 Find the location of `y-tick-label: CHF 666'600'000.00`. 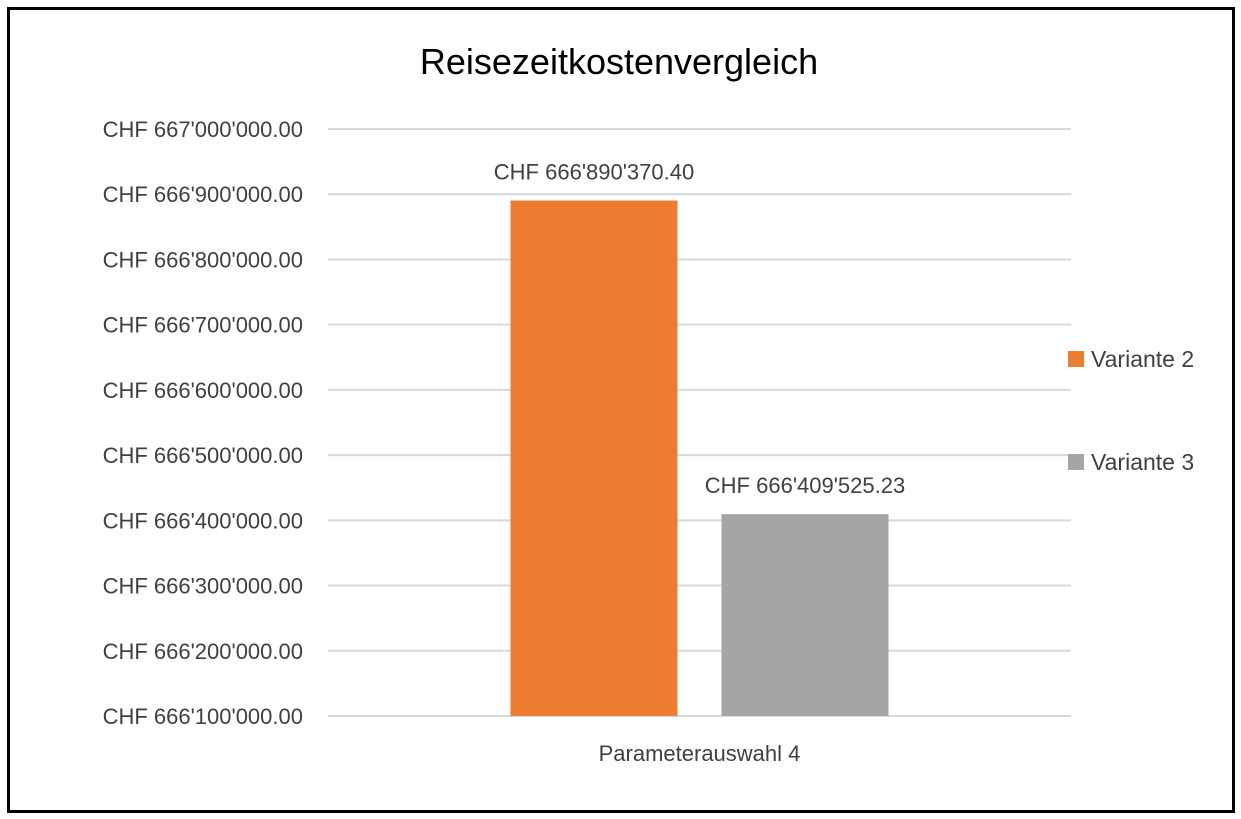

y-tick-label: CHF 666'600'000.00 is located at coordinates (203, 390).